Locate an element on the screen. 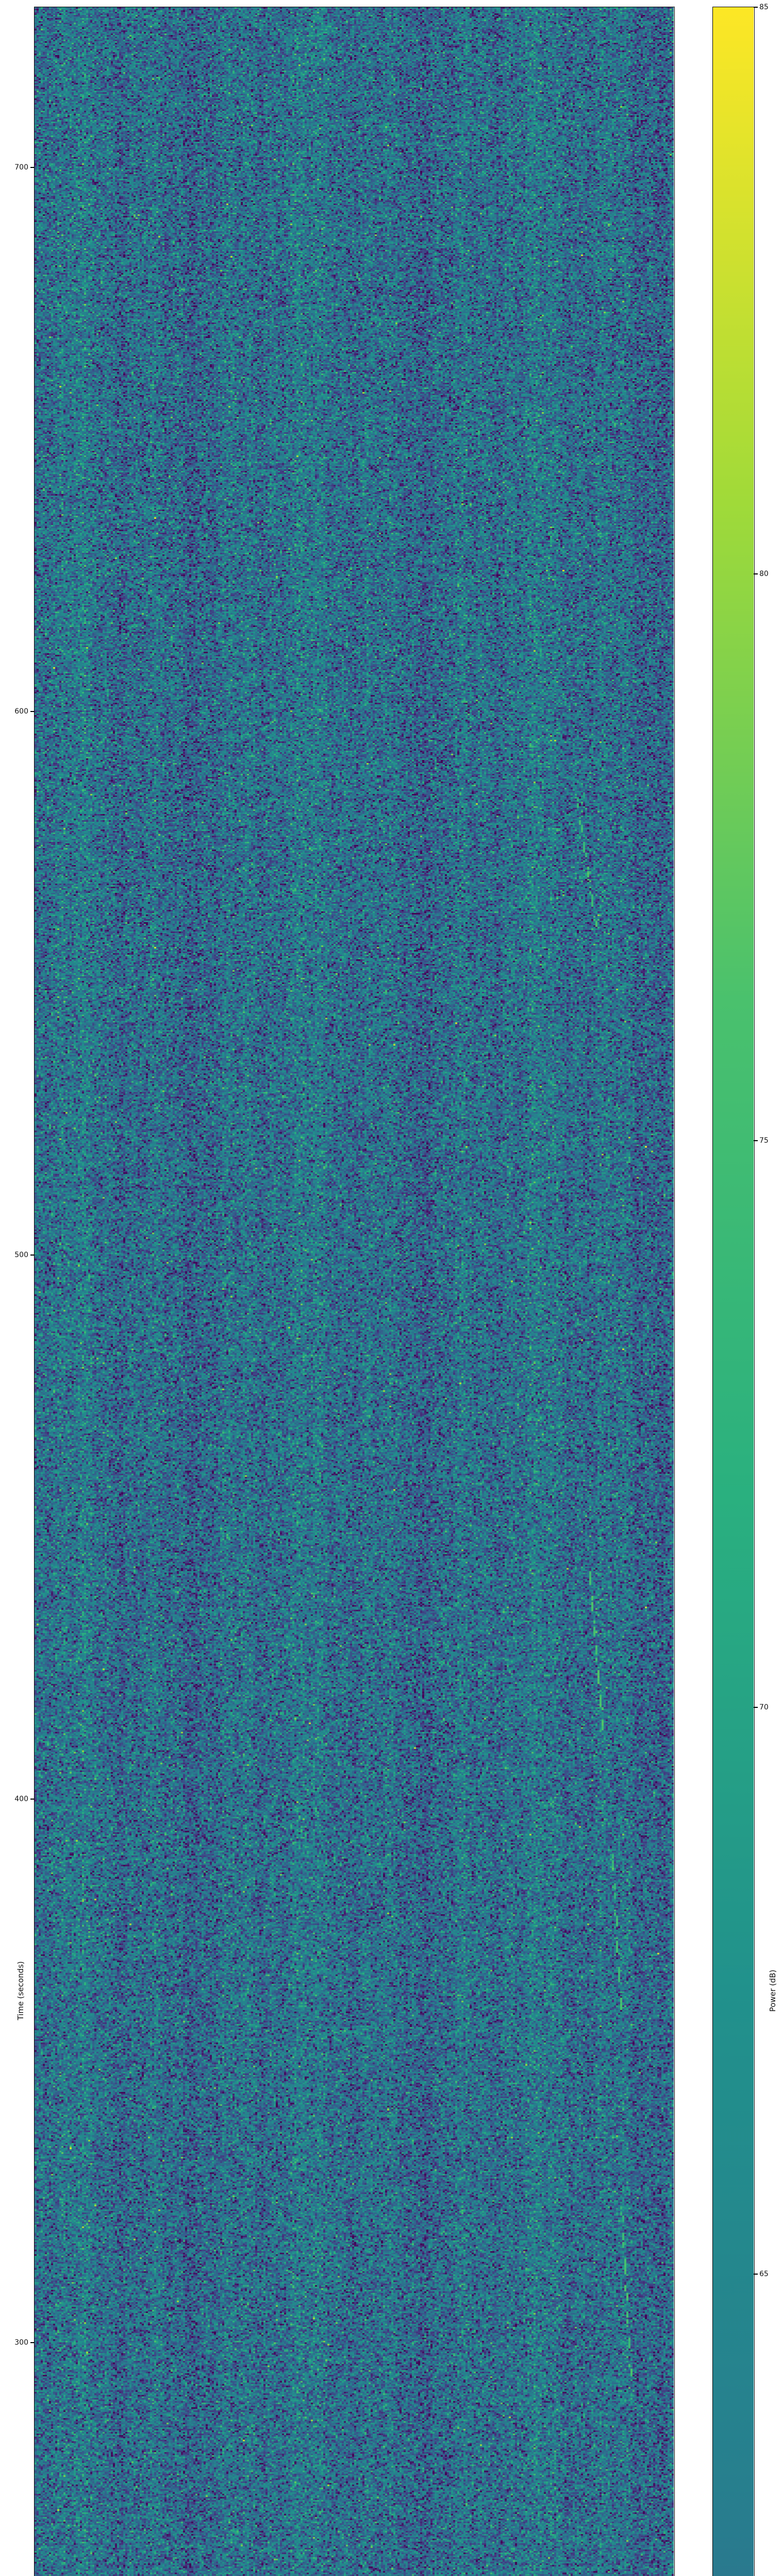  y-tick-label: 400 is located at coordinates (21, 1798).